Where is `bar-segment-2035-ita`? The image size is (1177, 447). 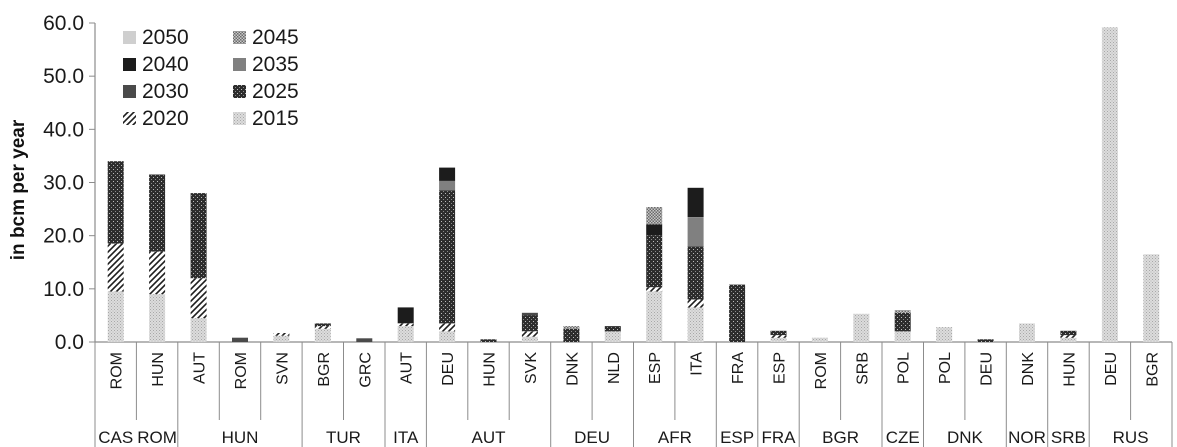 bar-segment-2035-ita is located at coordinates (695, 232).